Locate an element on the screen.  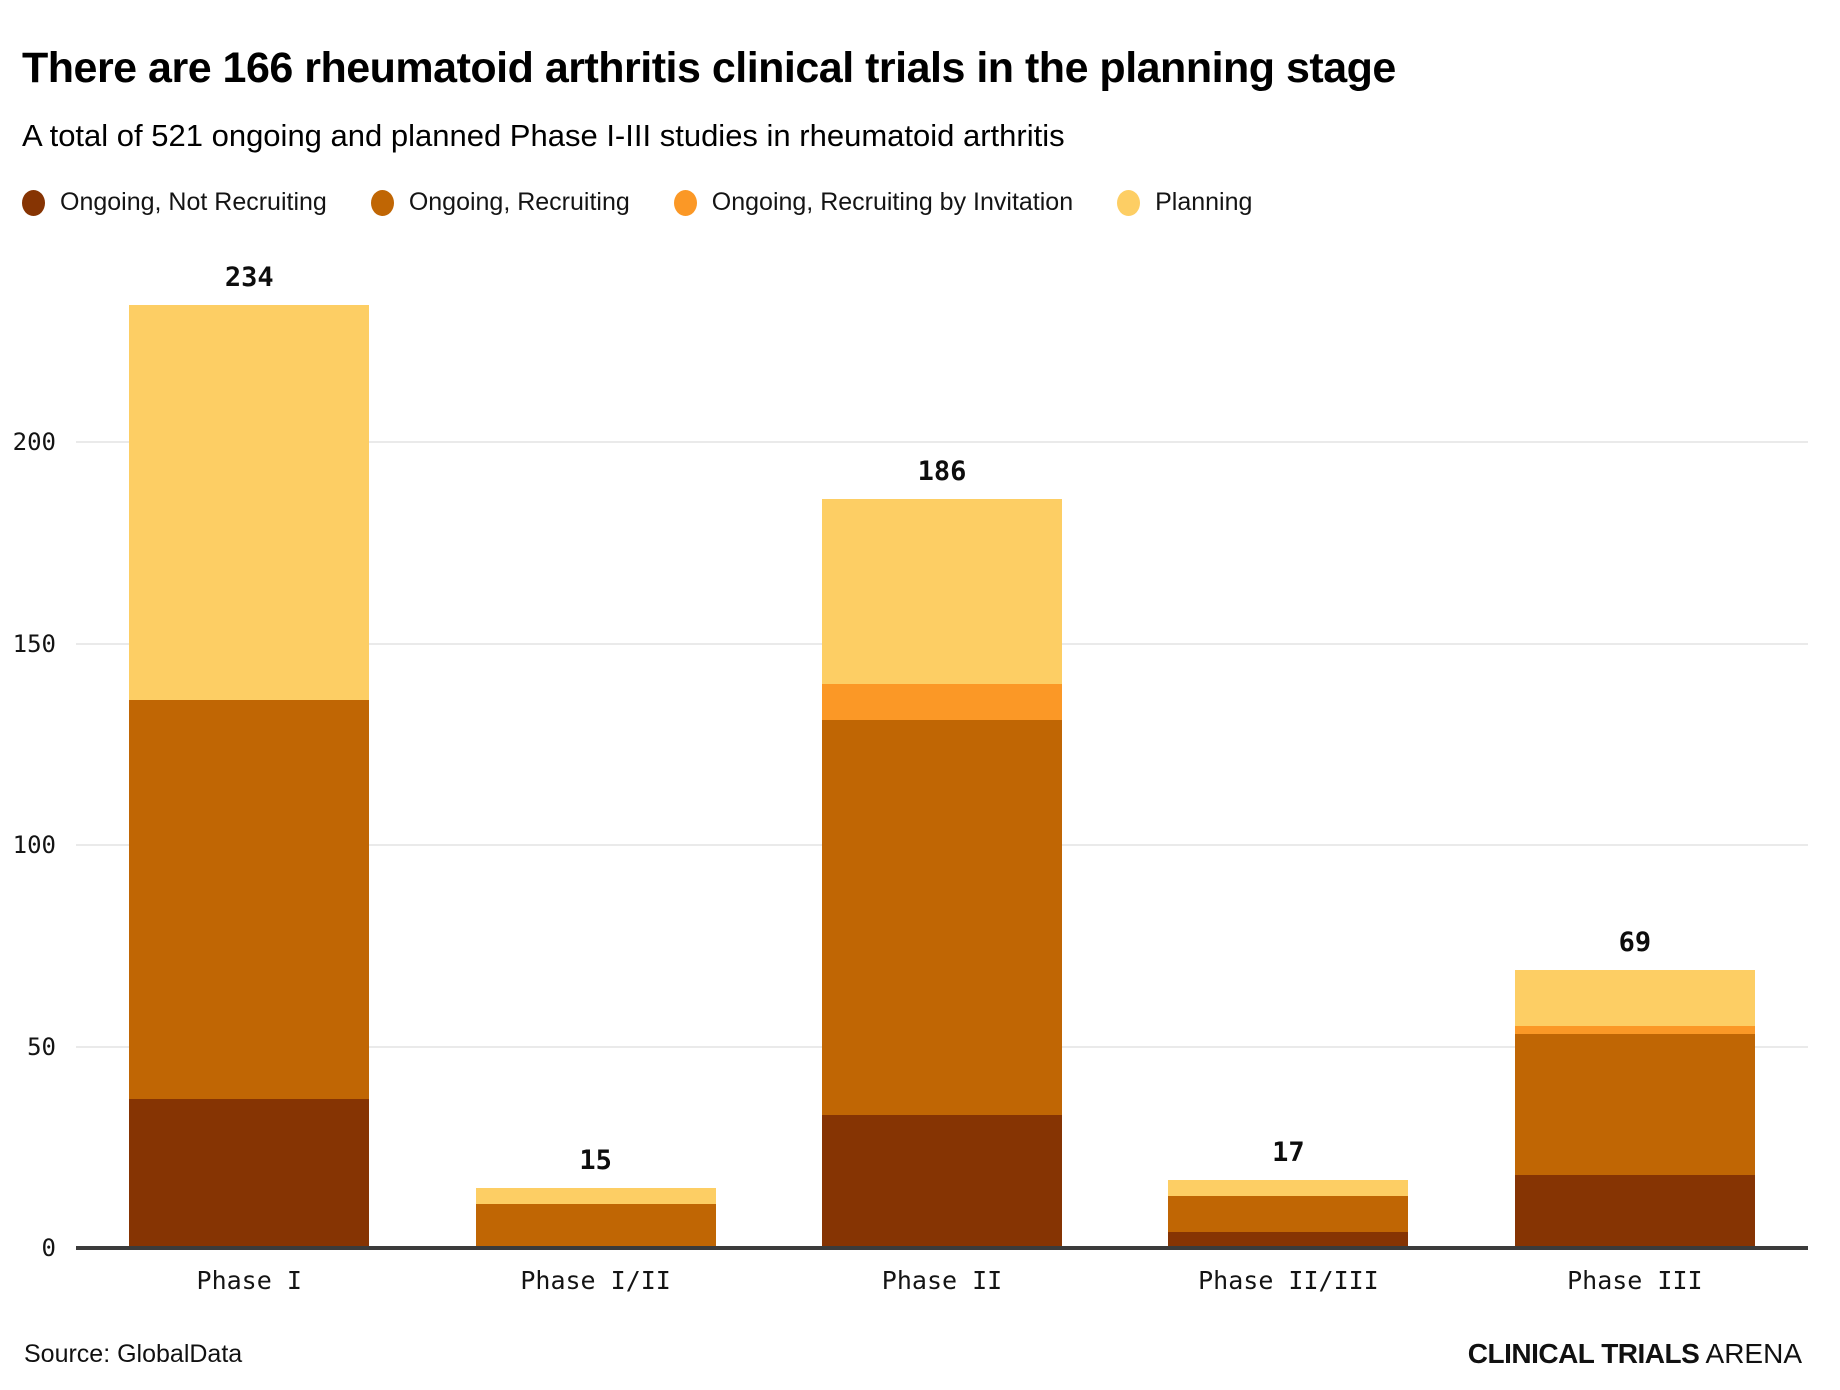
bar-band-phase-i: 234 Phase I is located at coordinates (249, 778).